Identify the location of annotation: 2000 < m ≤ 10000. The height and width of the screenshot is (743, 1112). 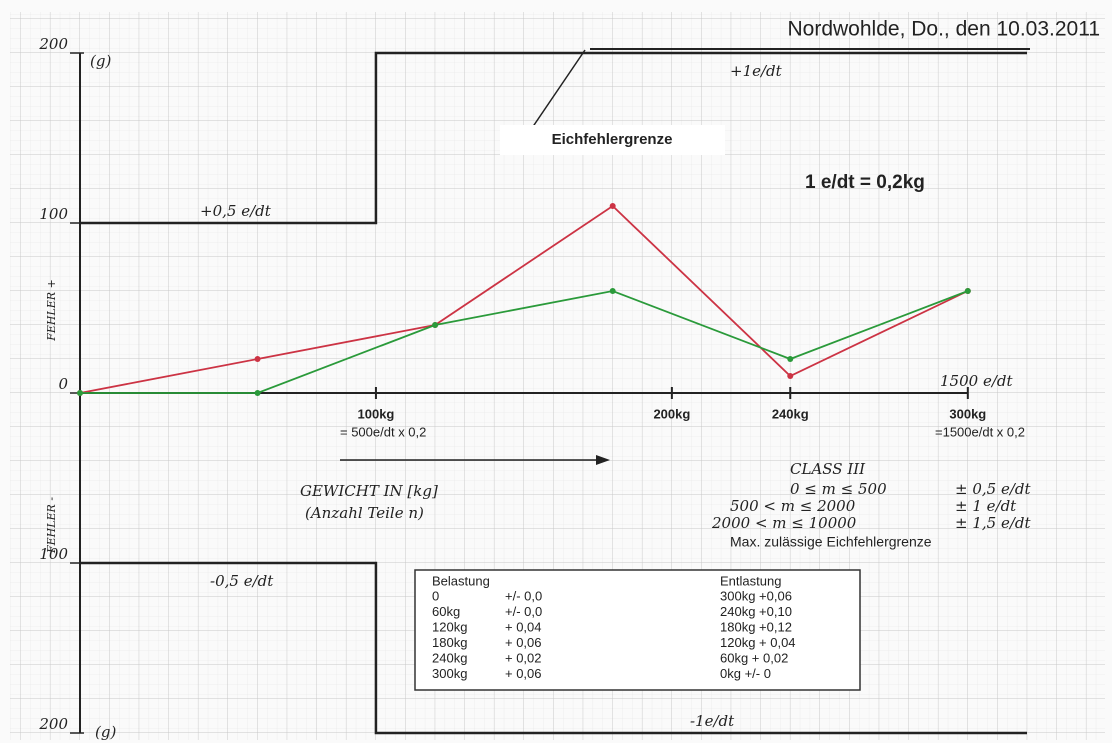
(784, 523).